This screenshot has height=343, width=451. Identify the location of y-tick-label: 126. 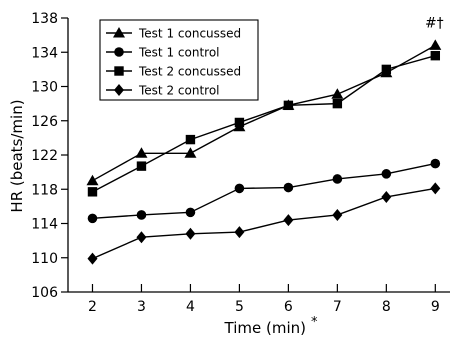
(44, 122).